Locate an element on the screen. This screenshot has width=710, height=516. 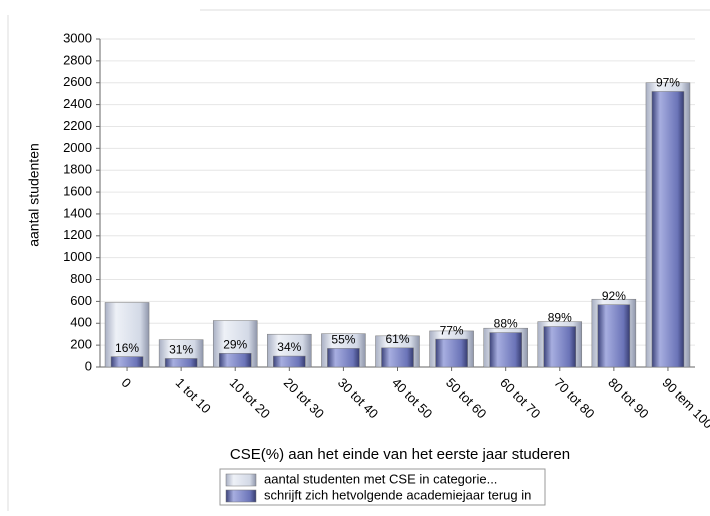
percent-label: 92% is located at coordinates (614, 296).